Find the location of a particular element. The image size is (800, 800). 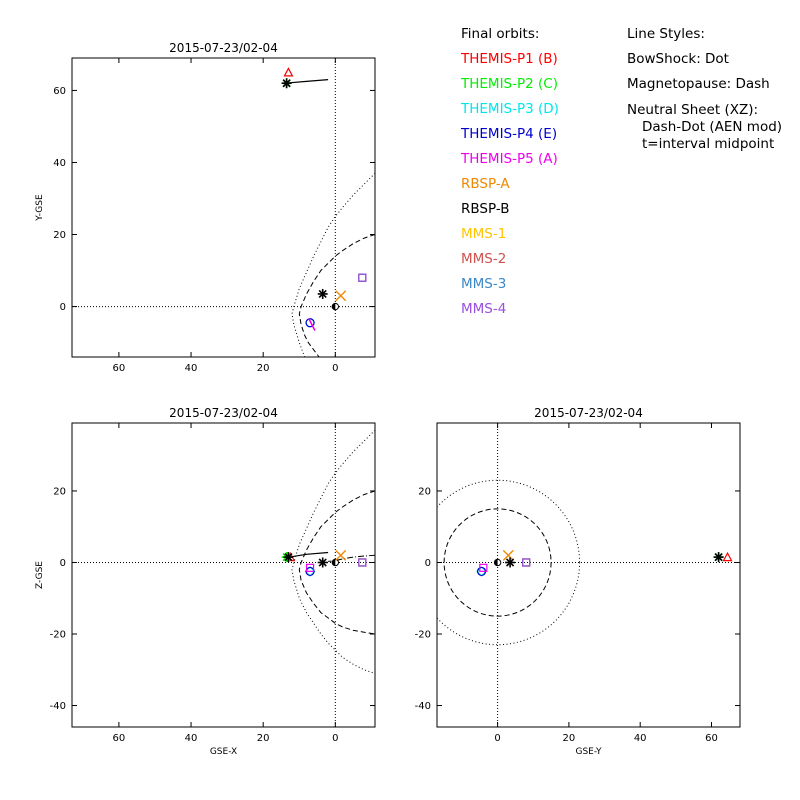

orbits-legend-title: Final orbits: is located at coordinates (500, 34).